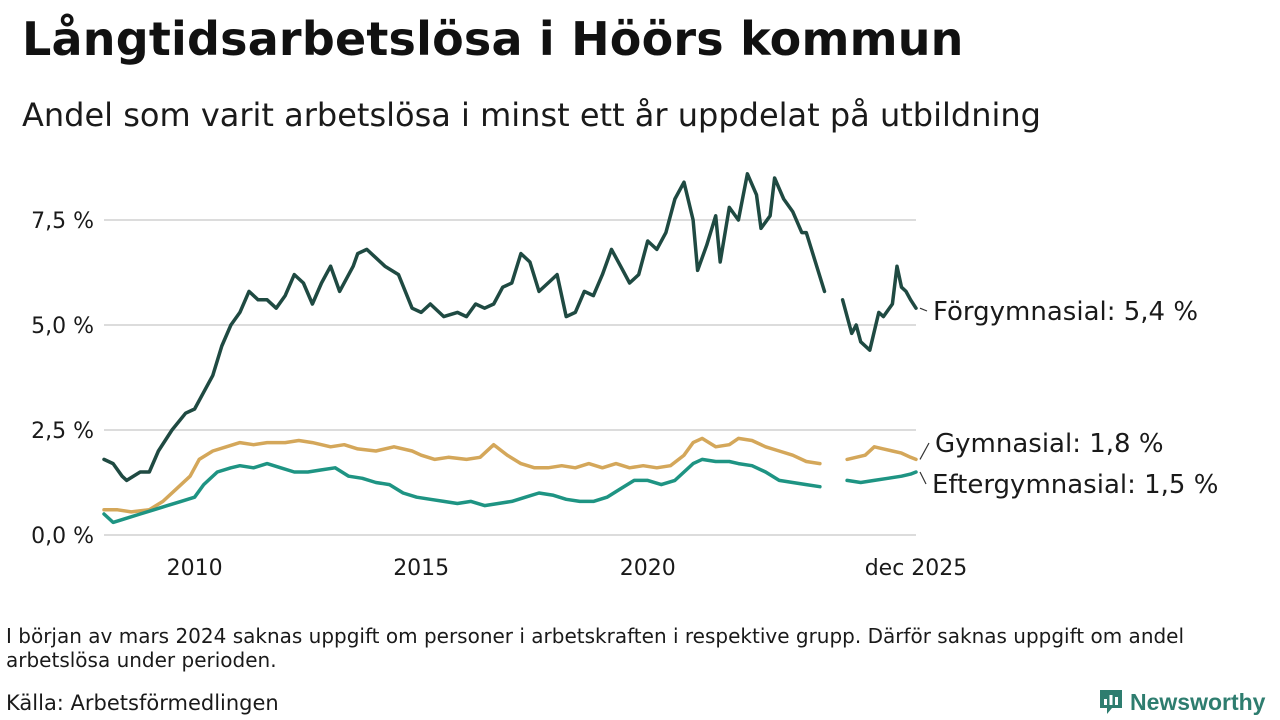 This screenshot has width=1280, height=720. I want to click on series-line-gymnasial-before-gap, so click(462, 475).